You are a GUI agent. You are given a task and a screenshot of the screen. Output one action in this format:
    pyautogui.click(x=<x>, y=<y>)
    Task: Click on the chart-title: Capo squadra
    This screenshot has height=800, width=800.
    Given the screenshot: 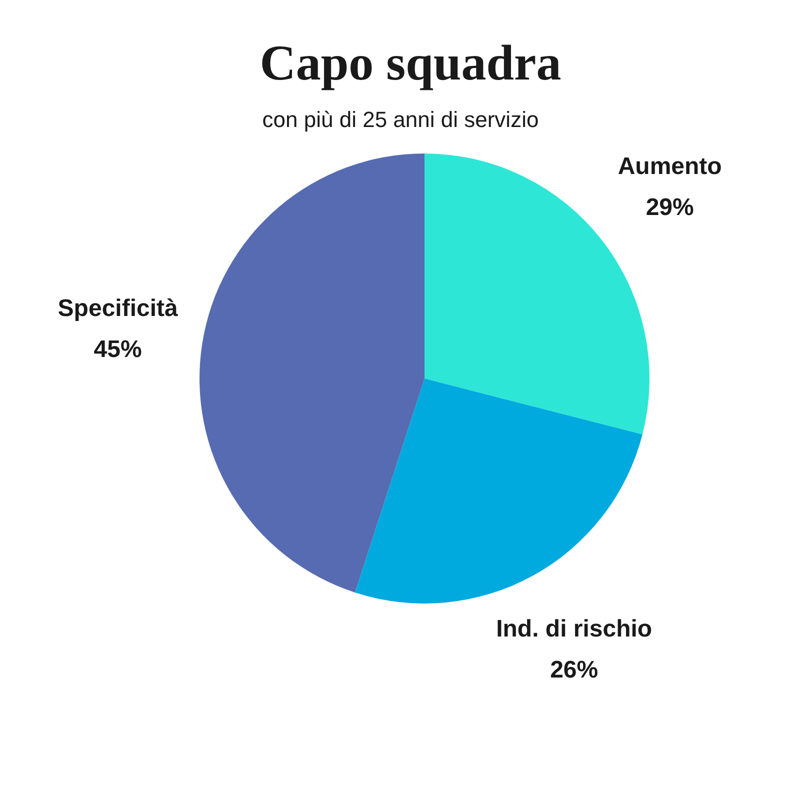 What is the action you would take?
    pyautogui.click(x=411, y=62)
    